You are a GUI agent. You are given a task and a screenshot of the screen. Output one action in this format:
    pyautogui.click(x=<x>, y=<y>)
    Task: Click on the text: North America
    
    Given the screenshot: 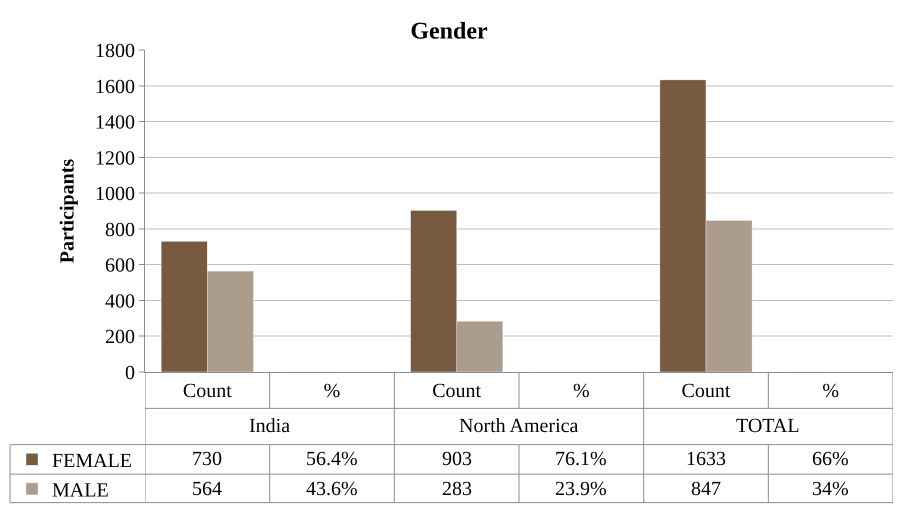 What is the action you would take?
    pyautogui.click(x=519, y=426)
    